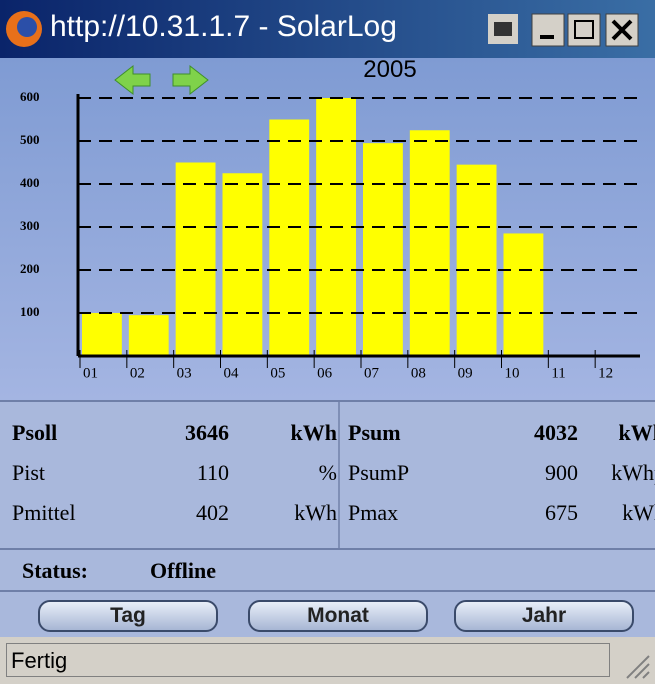  What do you see at coordinates (339, 476) in the screenshot?
I see `panel-divider` at bounding box center [339, 476].